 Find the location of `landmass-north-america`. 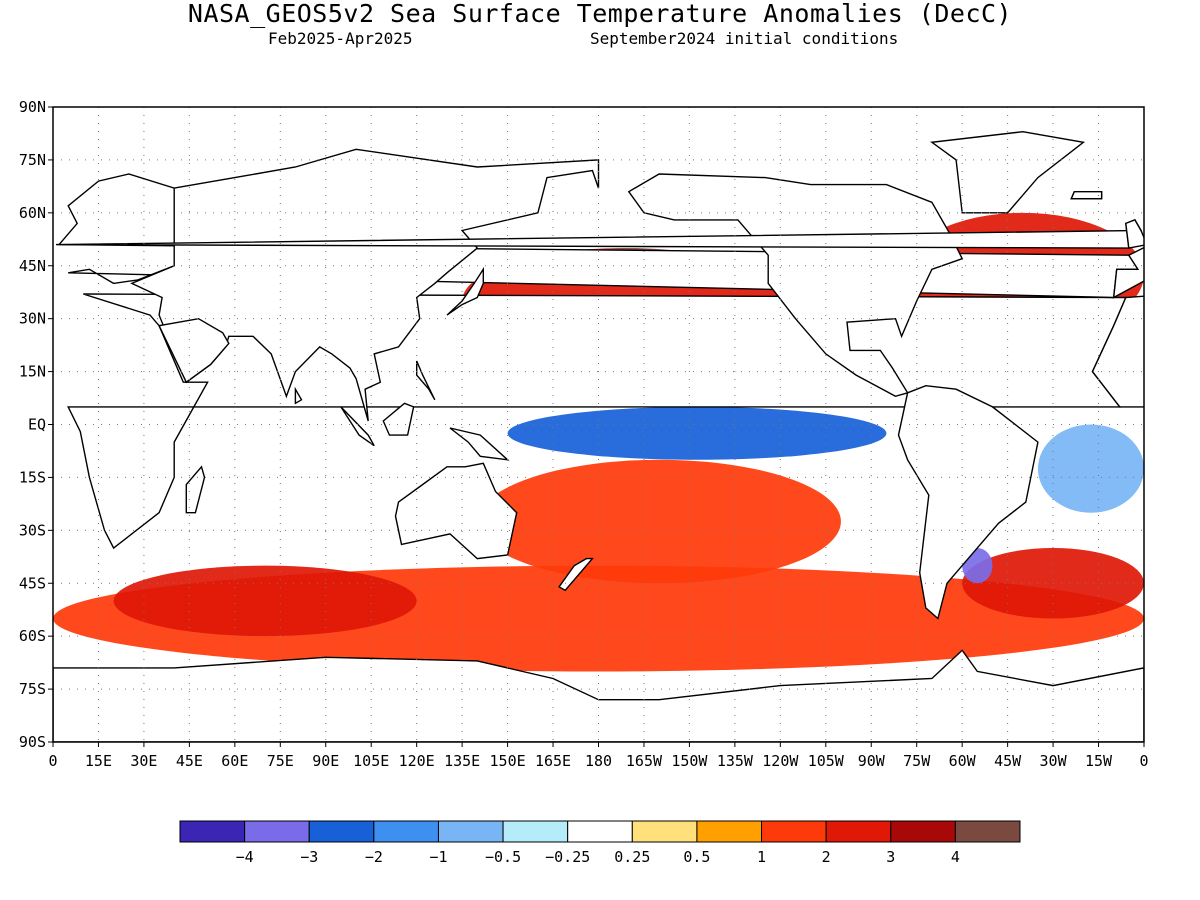

landmass-north-america is located at coordinates (795, 285).